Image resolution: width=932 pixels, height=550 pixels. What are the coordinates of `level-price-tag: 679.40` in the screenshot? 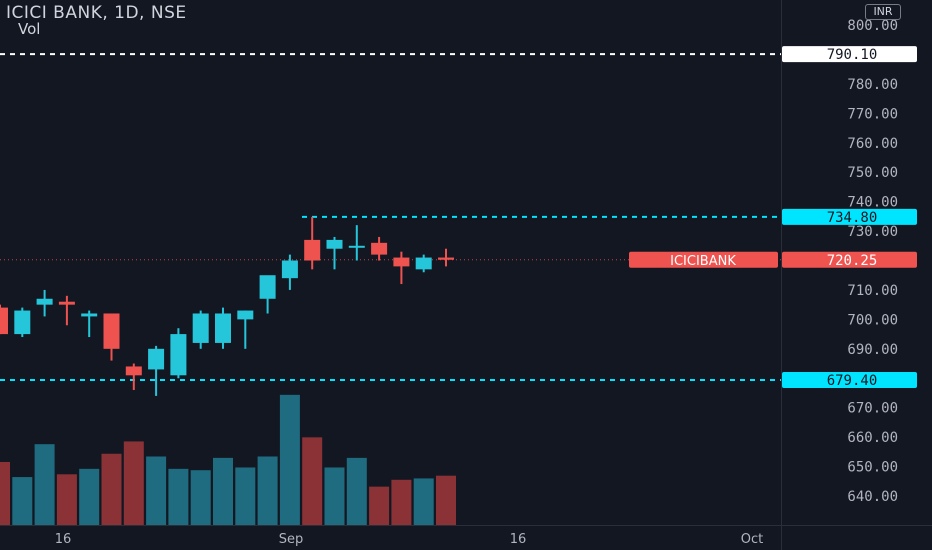 It's located at (849, 380).